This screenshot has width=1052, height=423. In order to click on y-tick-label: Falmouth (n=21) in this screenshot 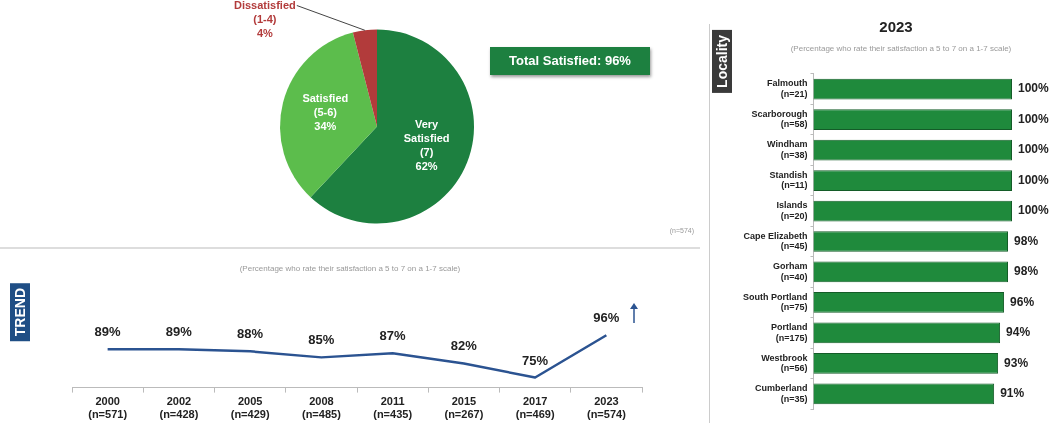, I will do `click(787, 88)`.